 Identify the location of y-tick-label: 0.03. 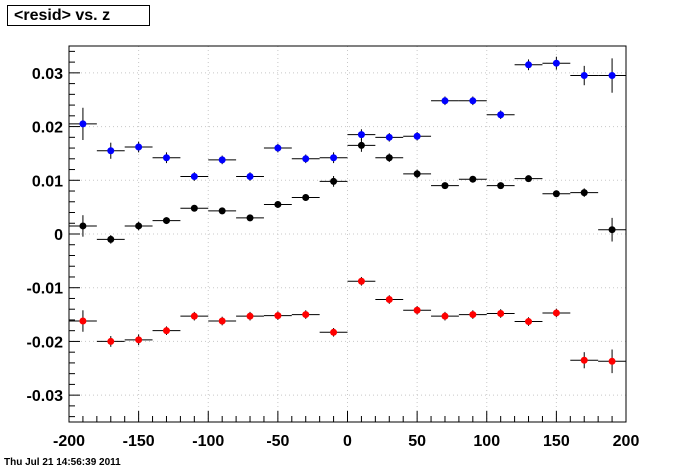
(47, 74).